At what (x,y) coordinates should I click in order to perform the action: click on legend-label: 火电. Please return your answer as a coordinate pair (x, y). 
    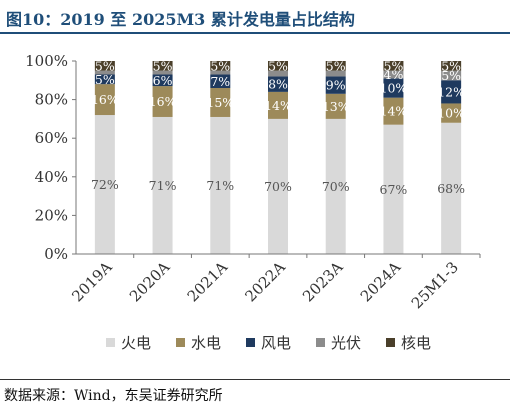
    Looking at the image, I should click on (136, 343).